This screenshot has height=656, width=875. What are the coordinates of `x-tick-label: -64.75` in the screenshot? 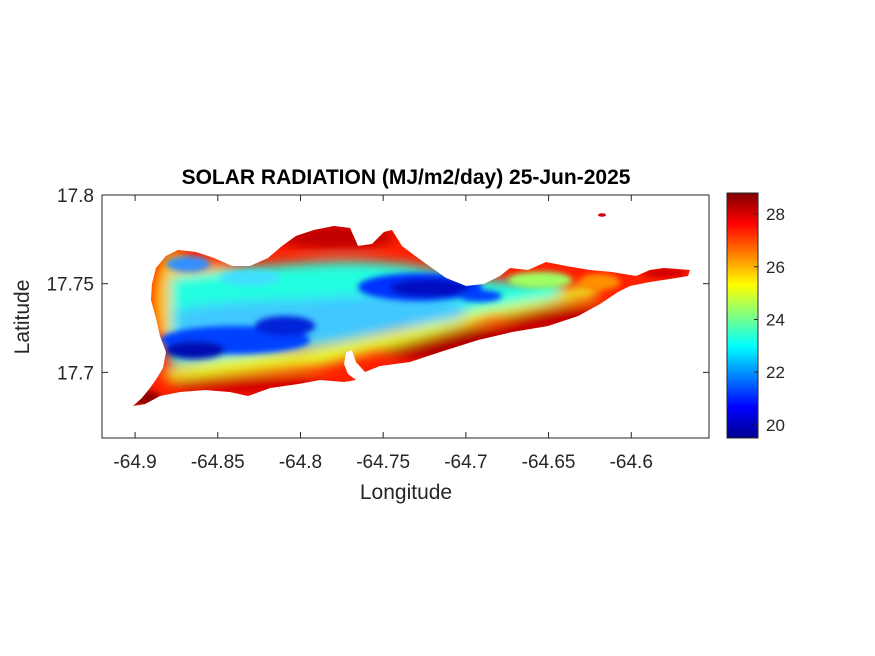 It's located at (383, 462).